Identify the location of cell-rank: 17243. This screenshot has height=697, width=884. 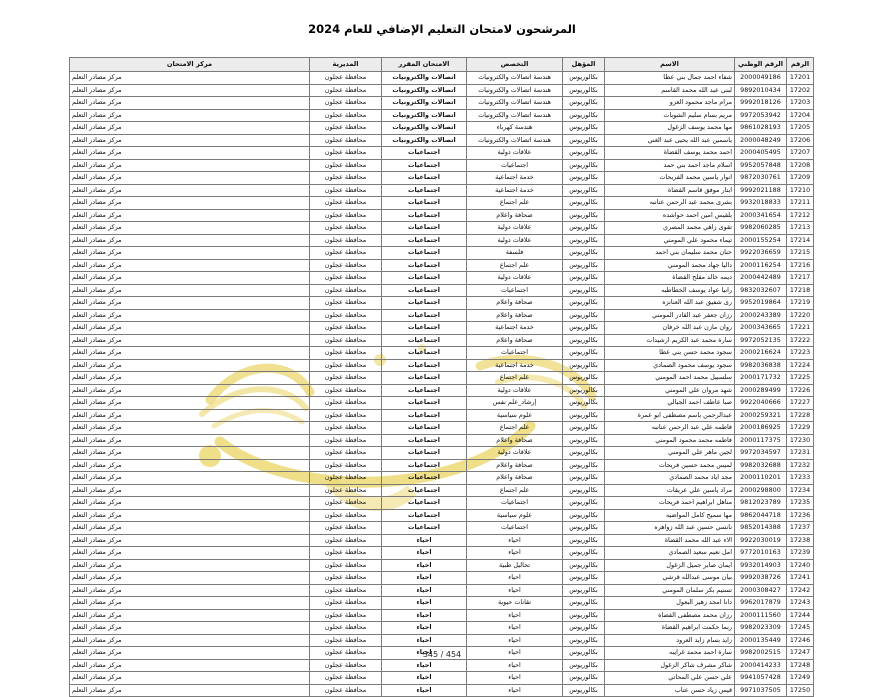
(800, 603).